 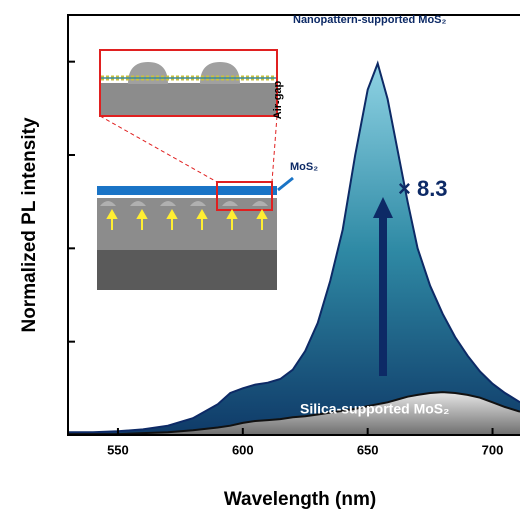 I want to click on area, so click(x=294, y=413).